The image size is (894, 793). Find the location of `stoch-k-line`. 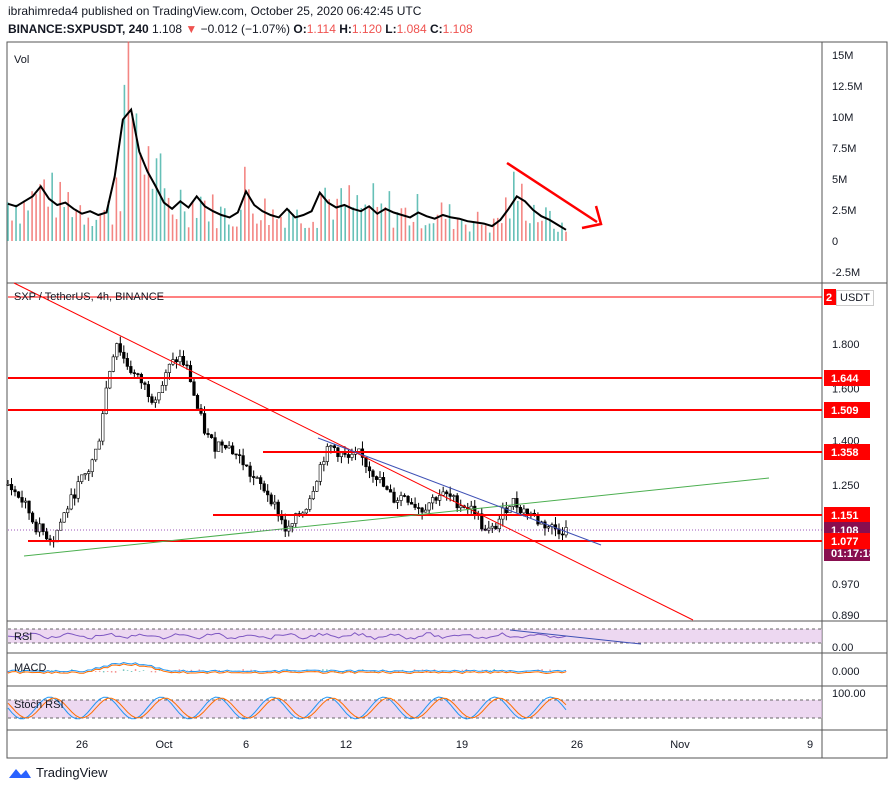

stoch-k-line is located at coordinates (287, 708).